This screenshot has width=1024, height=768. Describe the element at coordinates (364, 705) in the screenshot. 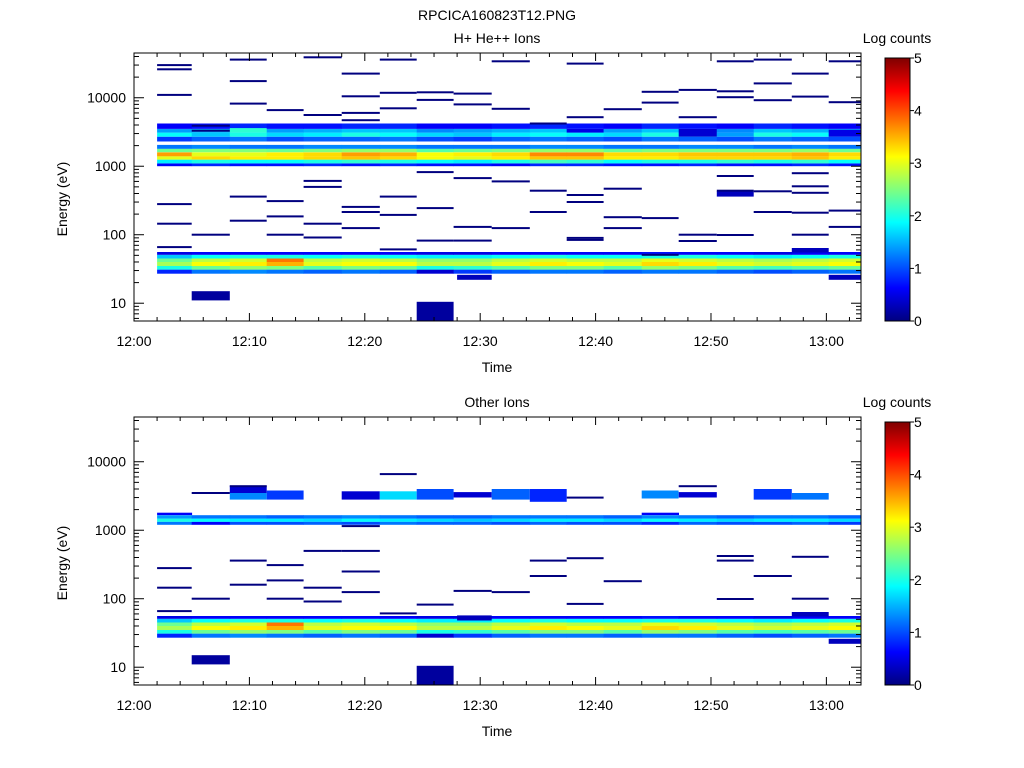

I see `x-tick-label: 12:20` at that location.